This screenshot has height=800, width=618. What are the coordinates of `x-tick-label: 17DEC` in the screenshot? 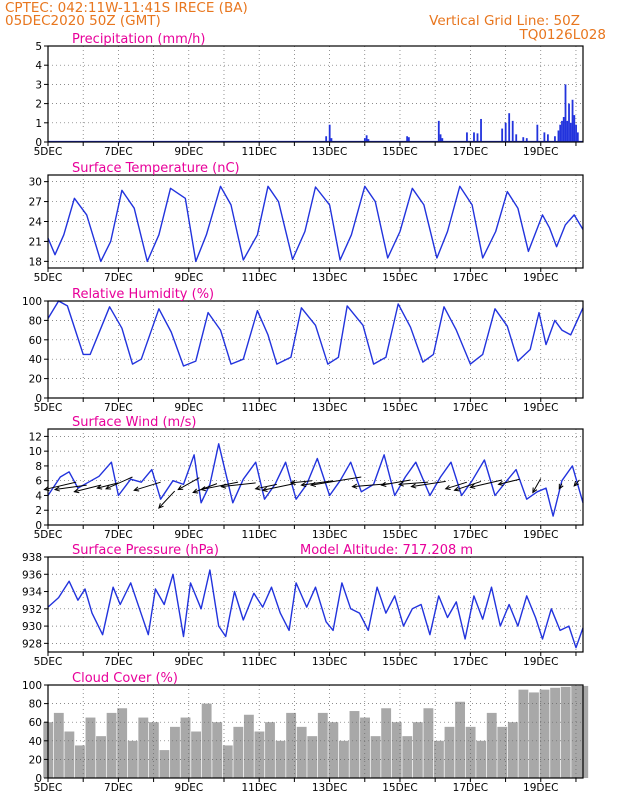 It's located at (470, 152).